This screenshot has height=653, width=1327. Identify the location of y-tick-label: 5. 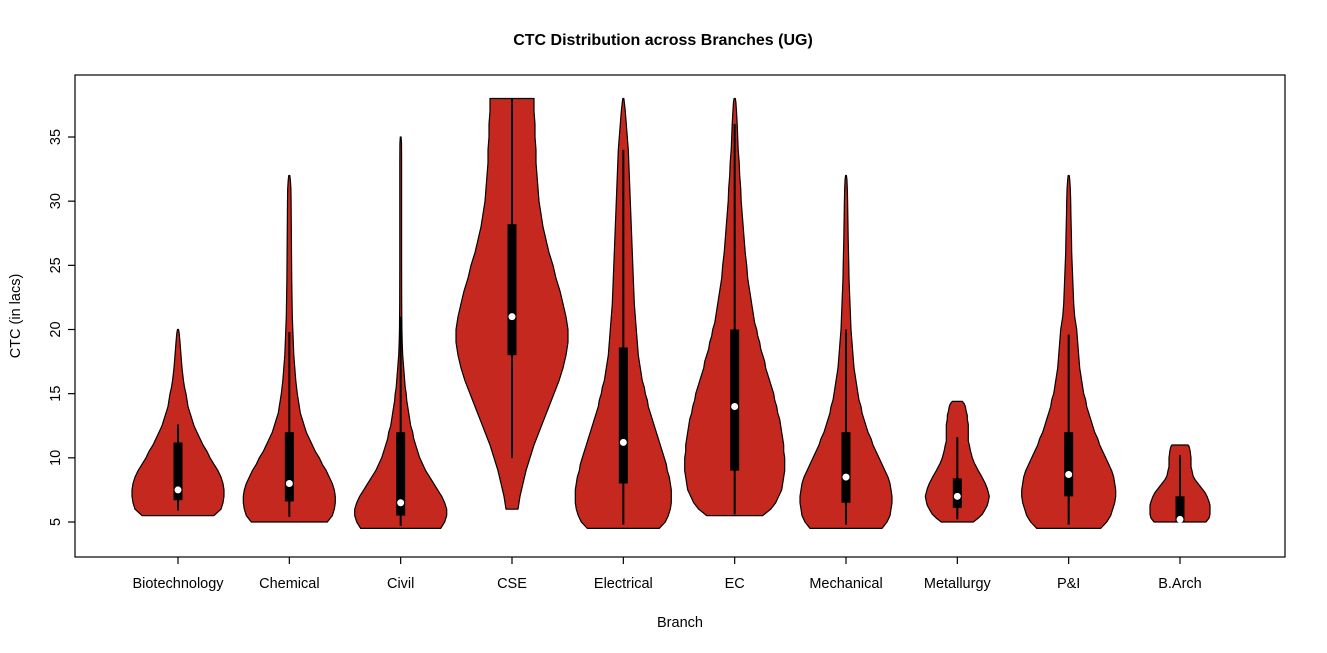
(56, 522).